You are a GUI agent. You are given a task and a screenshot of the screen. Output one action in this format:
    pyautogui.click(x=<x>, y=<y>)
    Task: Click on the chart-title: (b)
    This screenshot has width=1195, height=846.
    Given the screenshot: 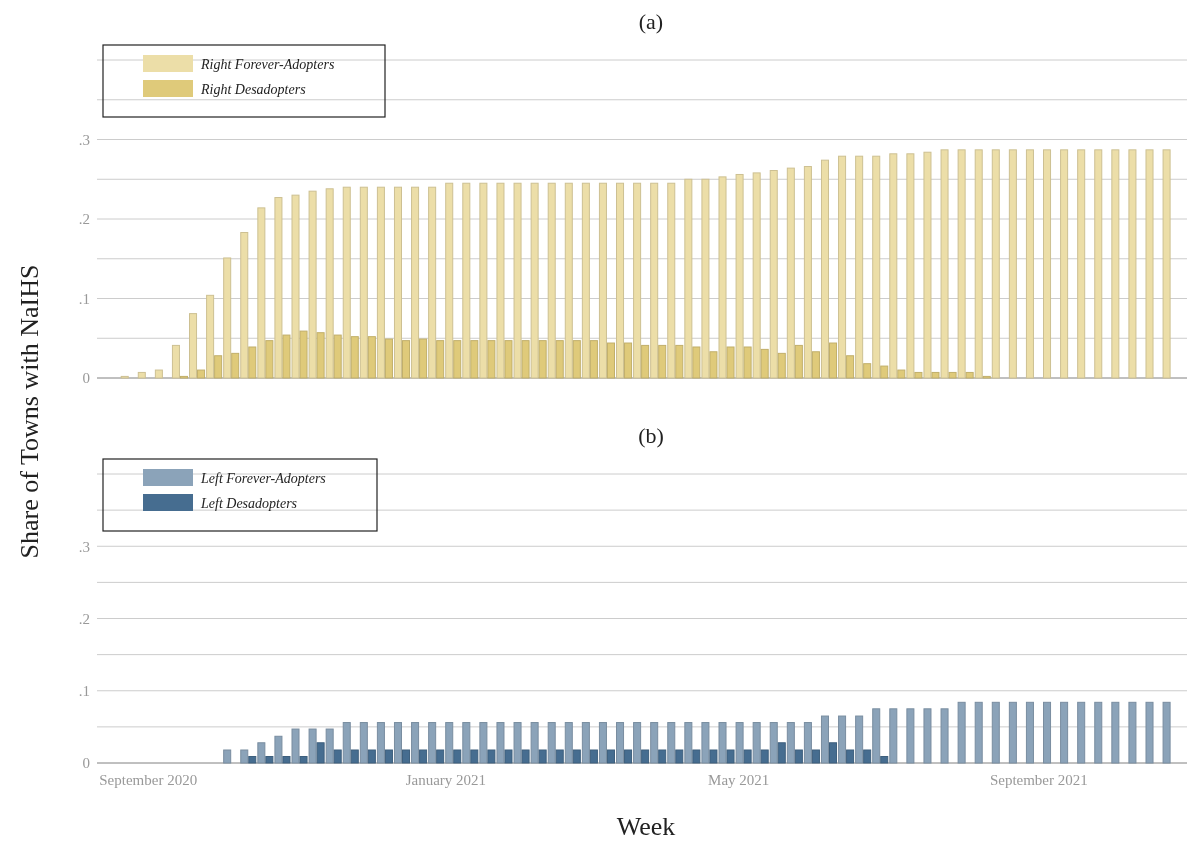 What is the action you would take?
    pyautogui.click(x=651, y=435)
    